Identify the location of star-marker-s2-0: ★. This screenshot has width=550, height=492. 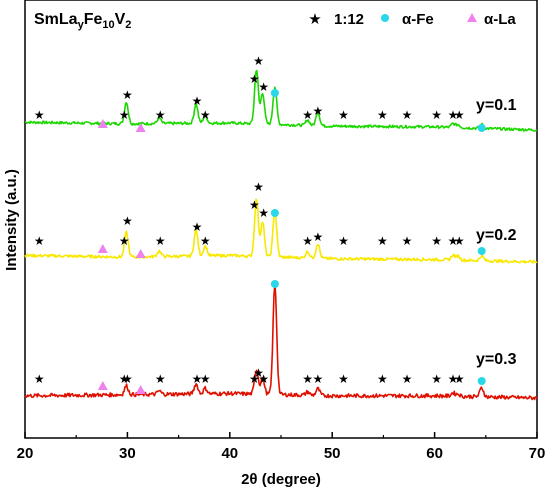
(39, 241).